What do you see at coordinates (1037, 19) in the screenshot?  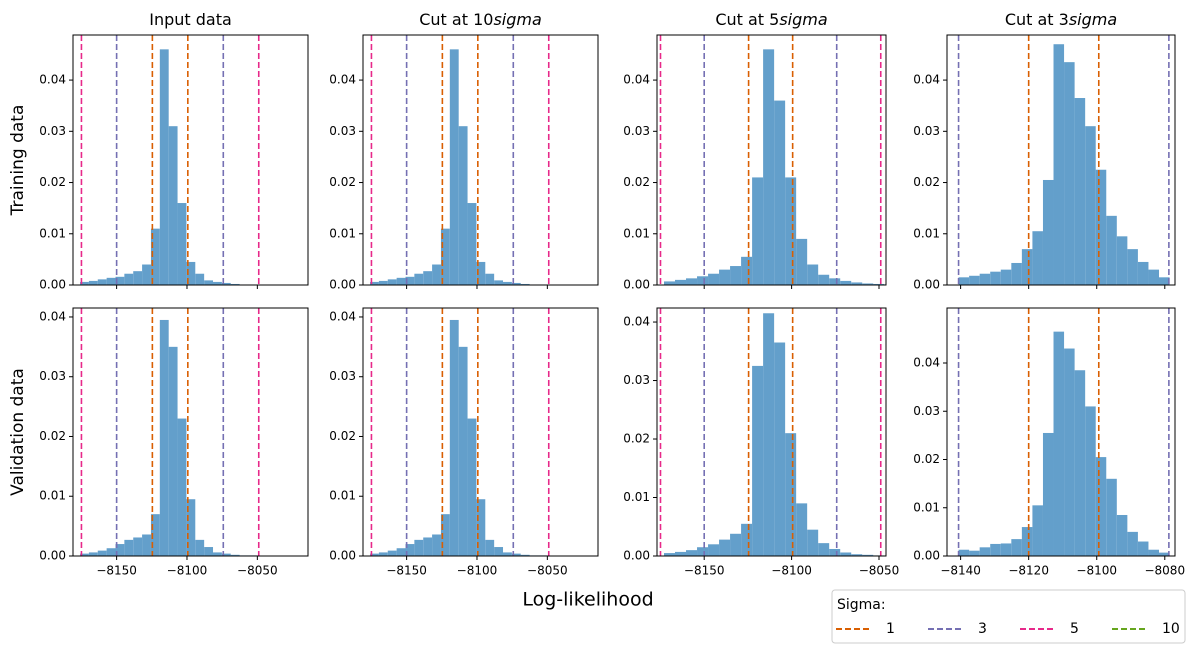 I see `title-text: Cut at 3` at bounding box center [1037, 19].